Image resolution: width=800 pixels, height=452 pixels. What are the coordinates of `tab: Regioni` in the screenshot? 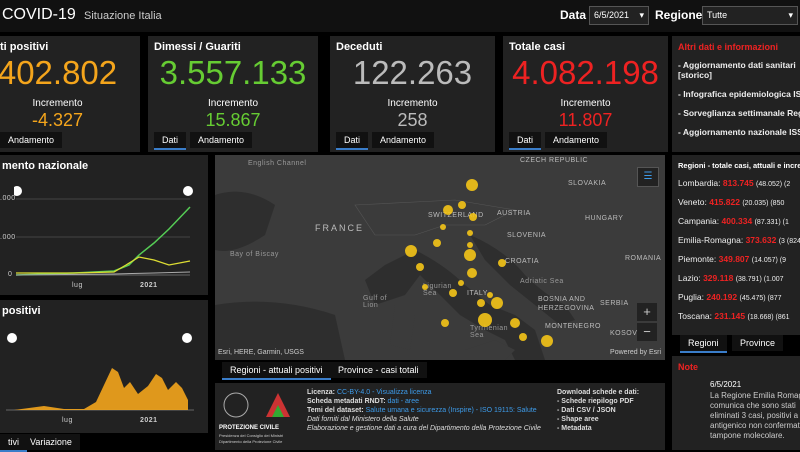 It's located at (703, 344).